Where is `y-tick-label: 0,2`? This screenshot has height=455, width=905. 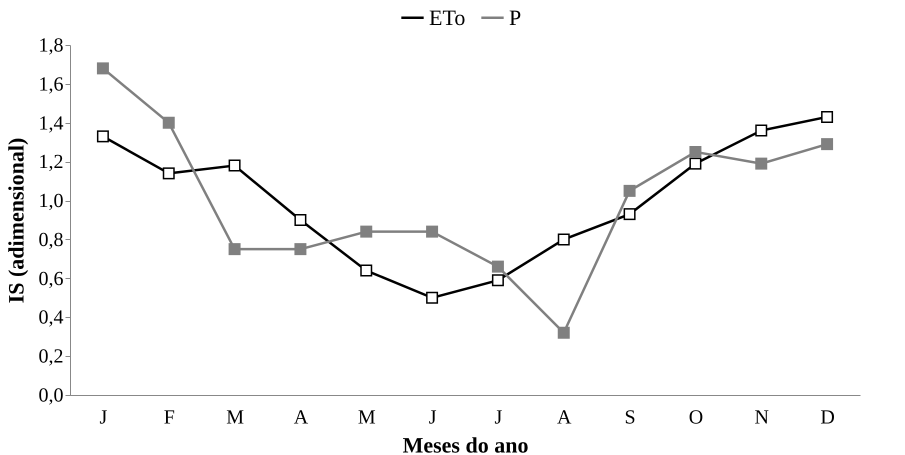 y-tick-label: 0,2 is located at coordinates (51, 357).